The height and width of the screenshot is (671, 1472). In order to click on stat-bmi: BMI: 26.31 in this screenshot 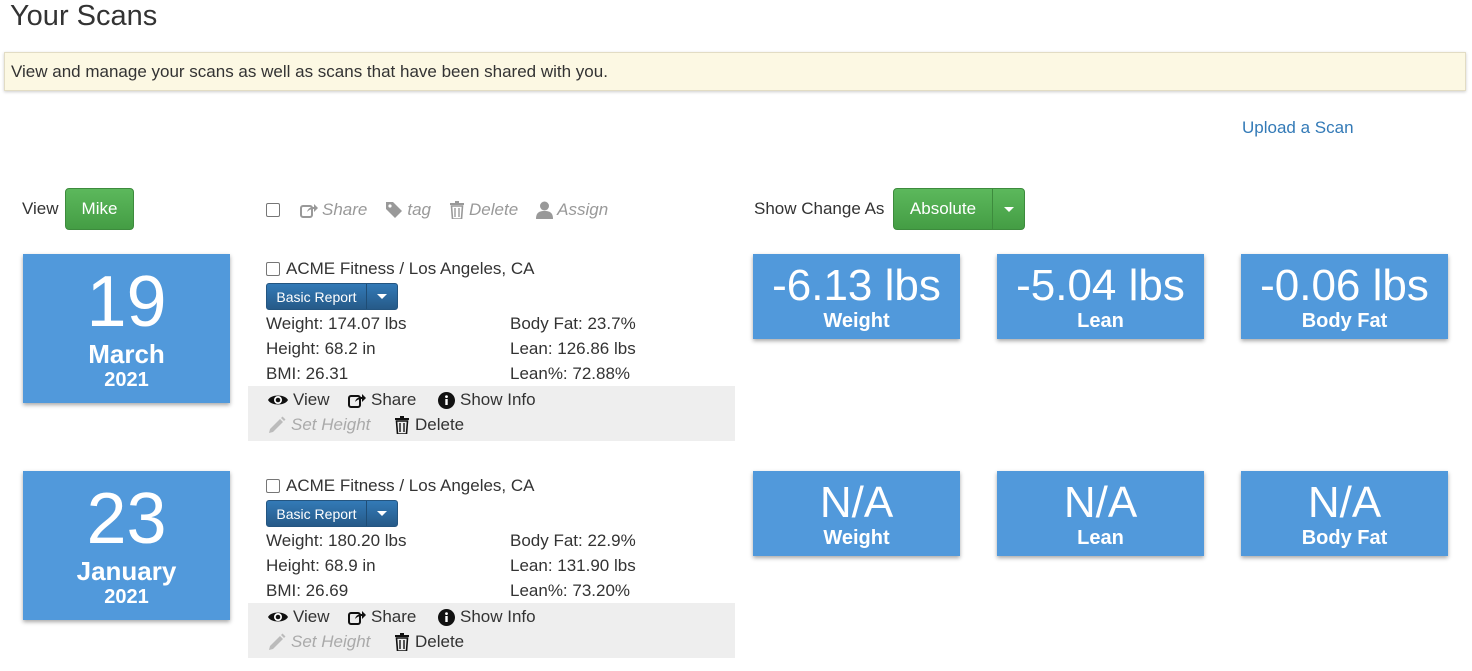, I will do `click(307, 373)`.